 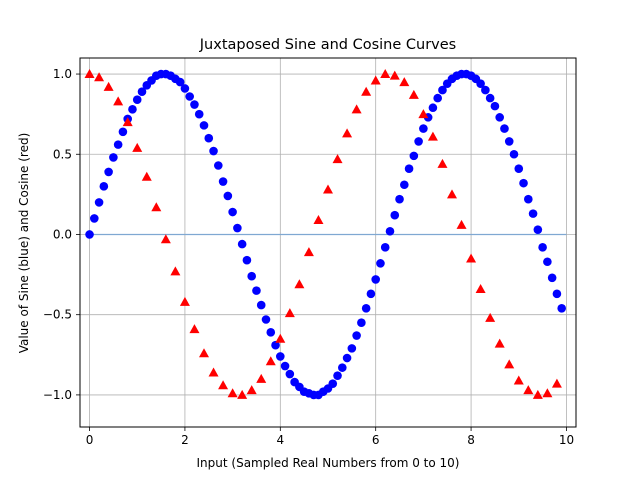 I want to click on y-tick-label: 0.0, so click(x=62, y=234).